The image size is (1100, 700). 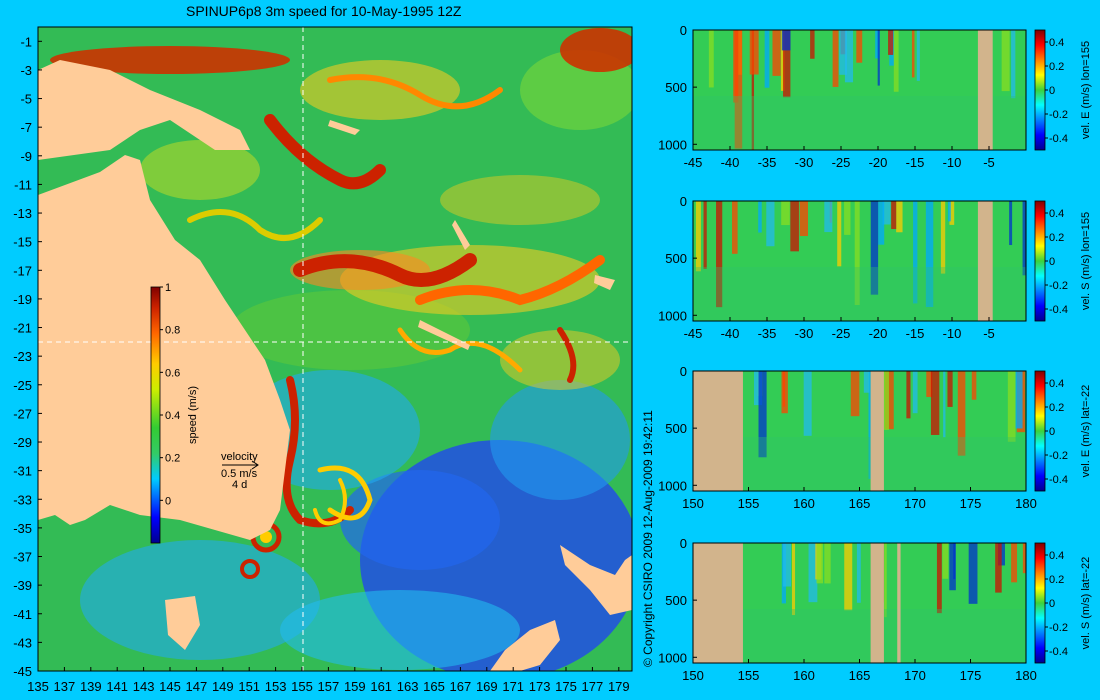 I want to click on eddy-ring, so click(x=250, y=569).